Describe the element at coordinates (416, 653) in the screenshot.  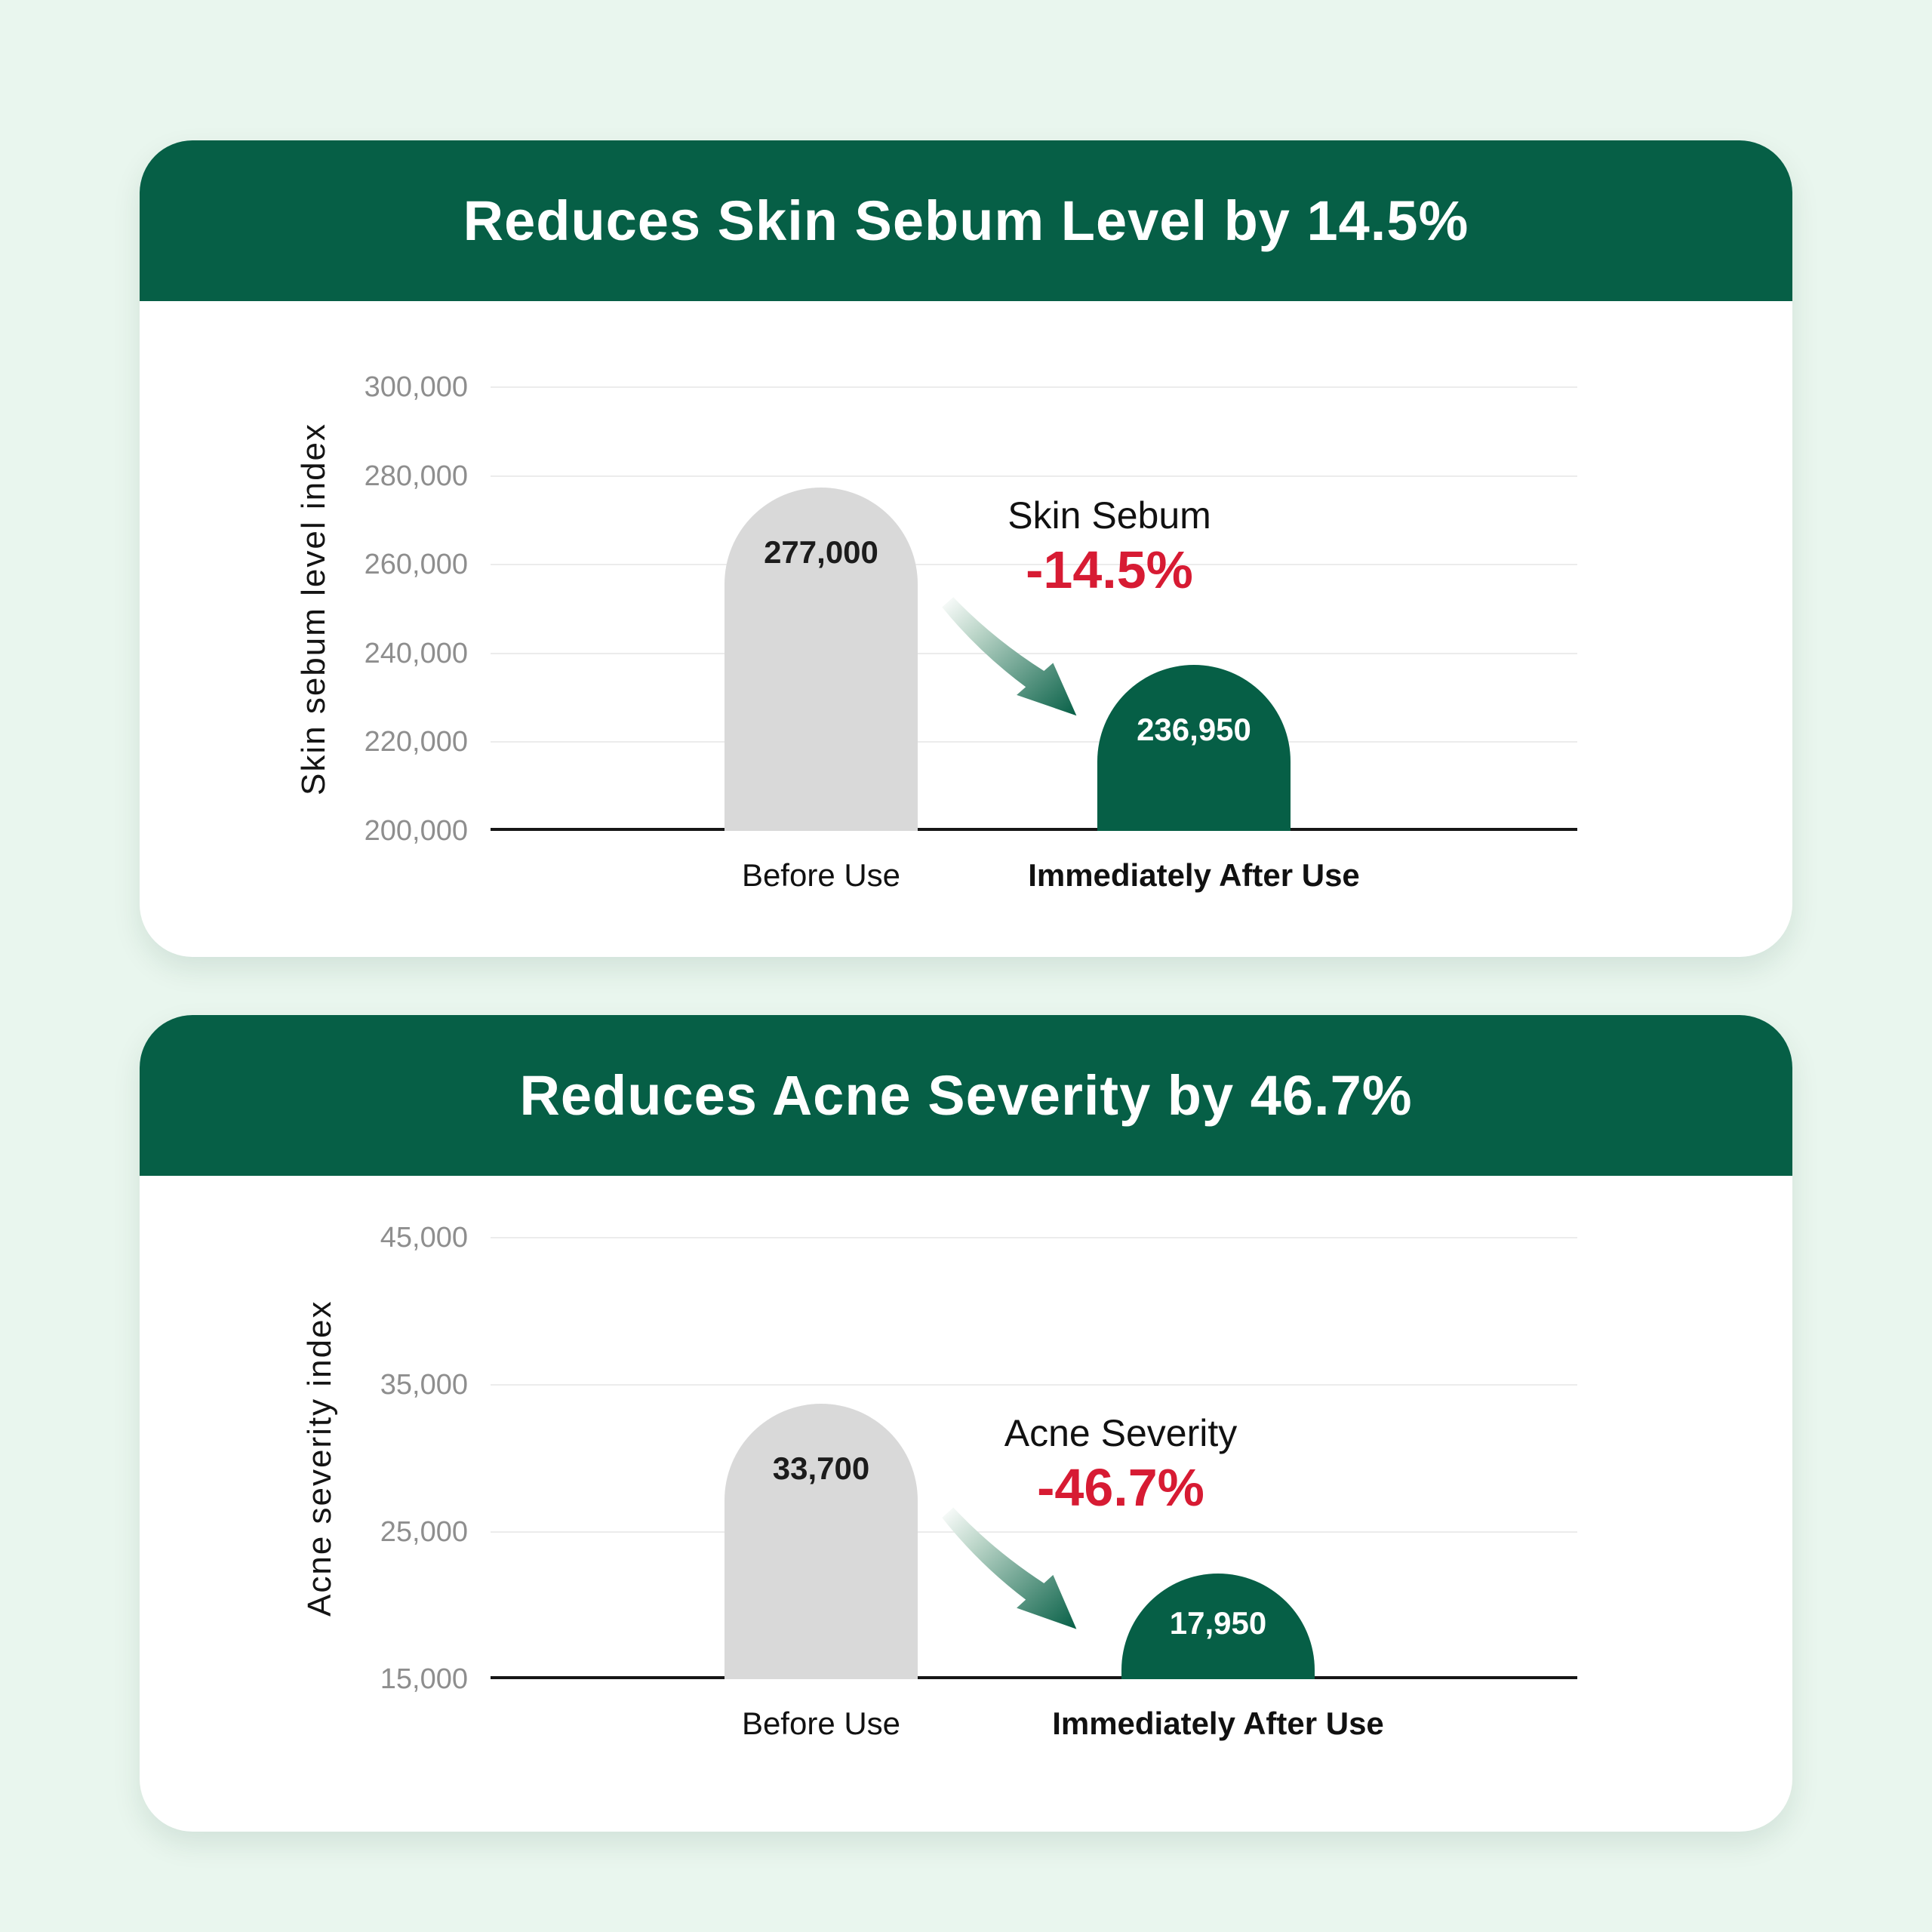
I see `y-tick-label: 240,000` at that location.